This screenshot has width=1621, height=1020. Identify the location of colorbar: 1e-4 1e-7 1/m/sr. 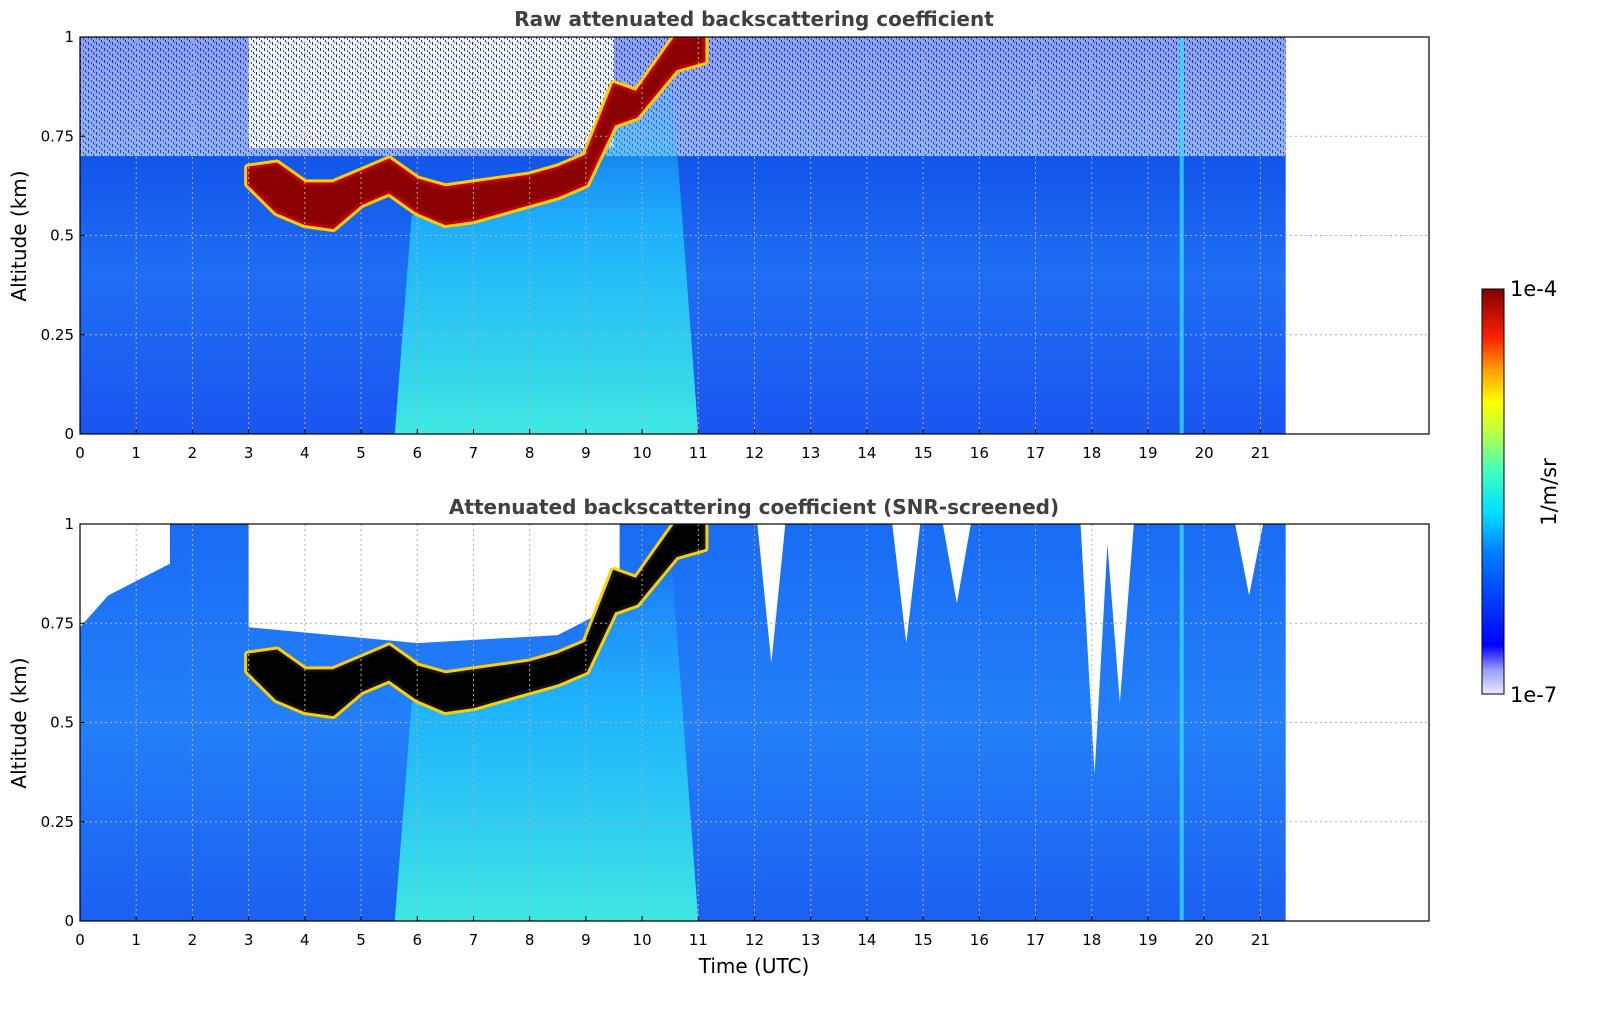
(1521, 492).